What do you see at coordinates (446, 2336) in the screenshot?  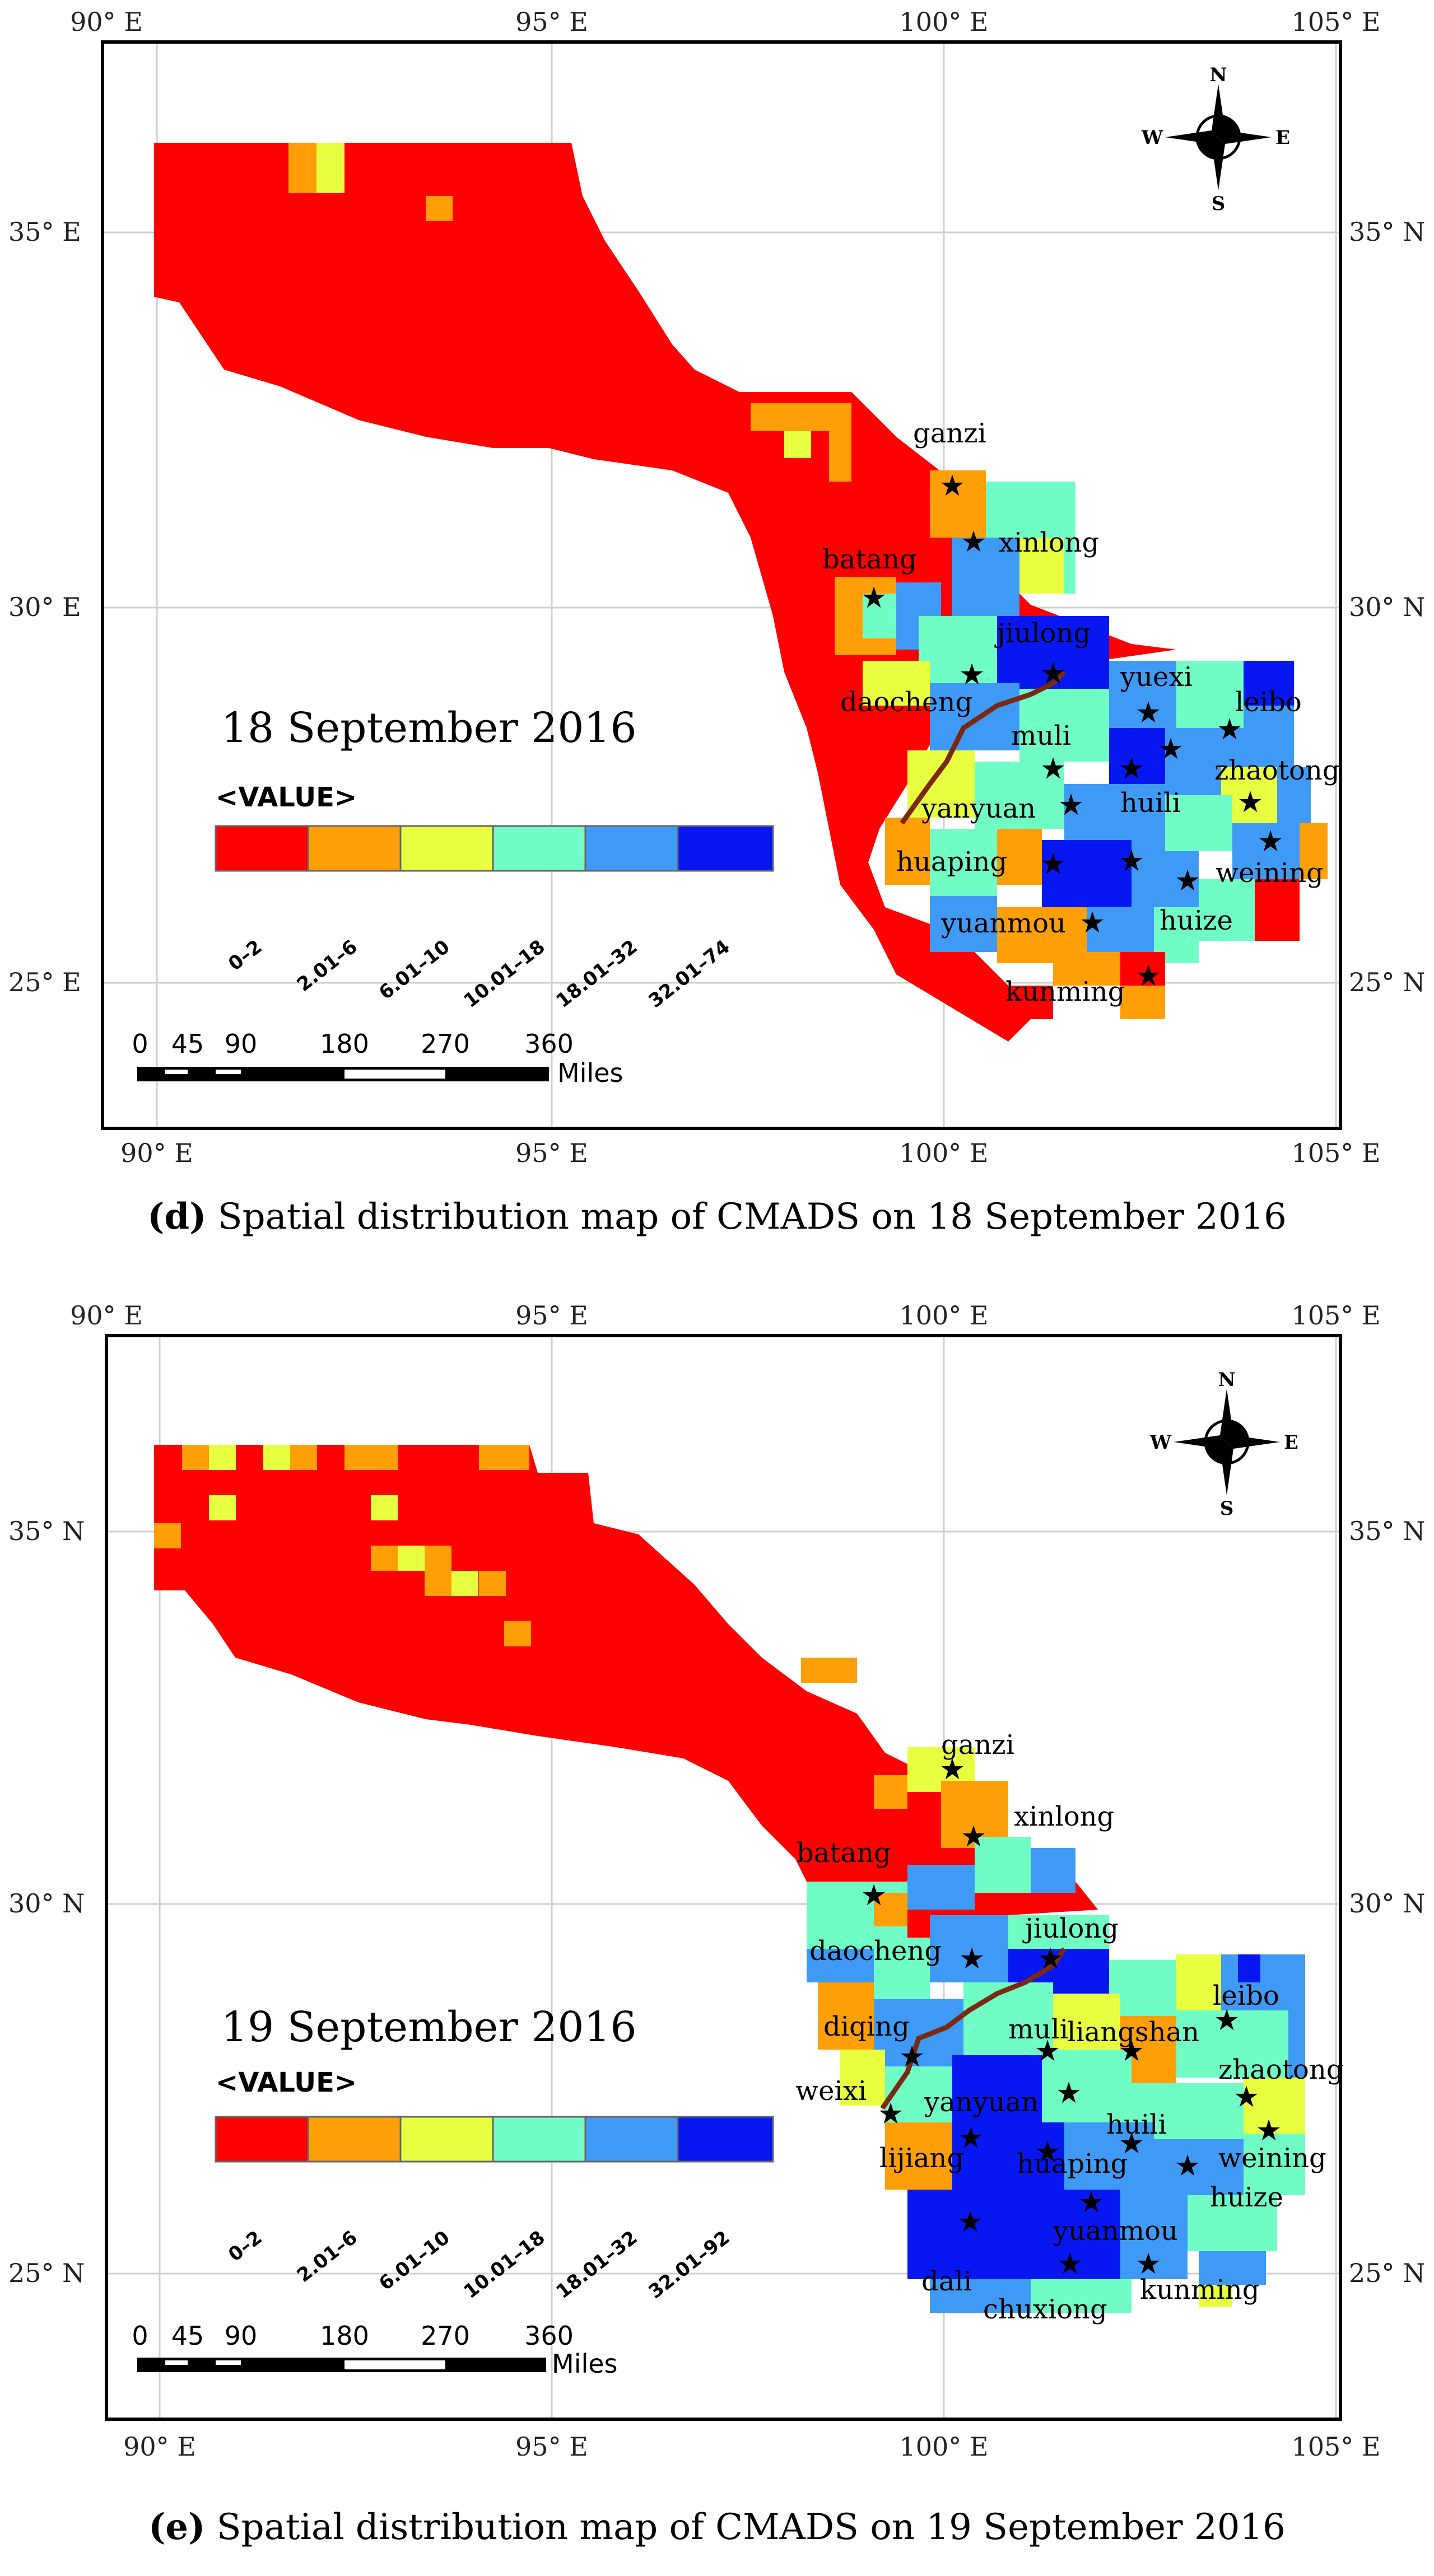 I see `scale-tick: 270` at bounding box center [446, 2336].